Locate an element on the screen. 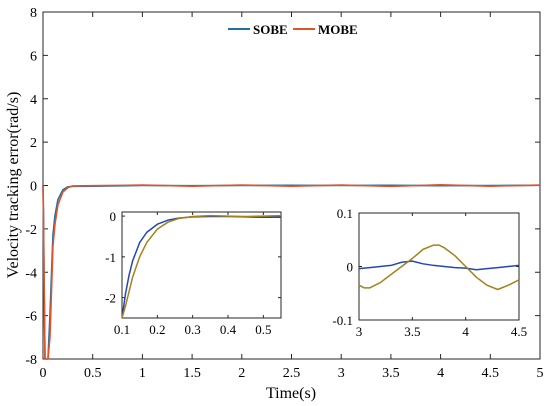 This screenshot has width=550, height=406. inset2-x-tick-label: 4 is located at coordinates (465, 331).